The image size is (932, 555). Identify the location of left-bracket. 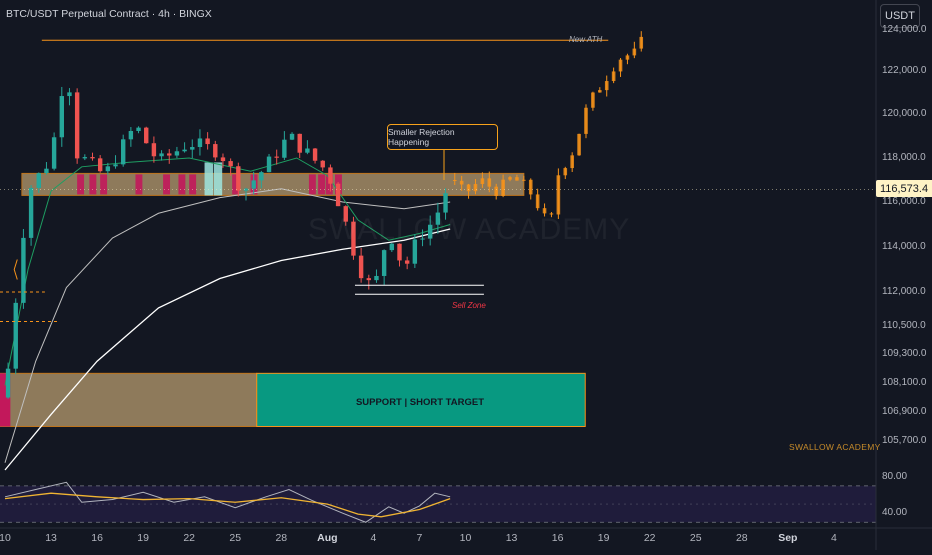
(15, 269).